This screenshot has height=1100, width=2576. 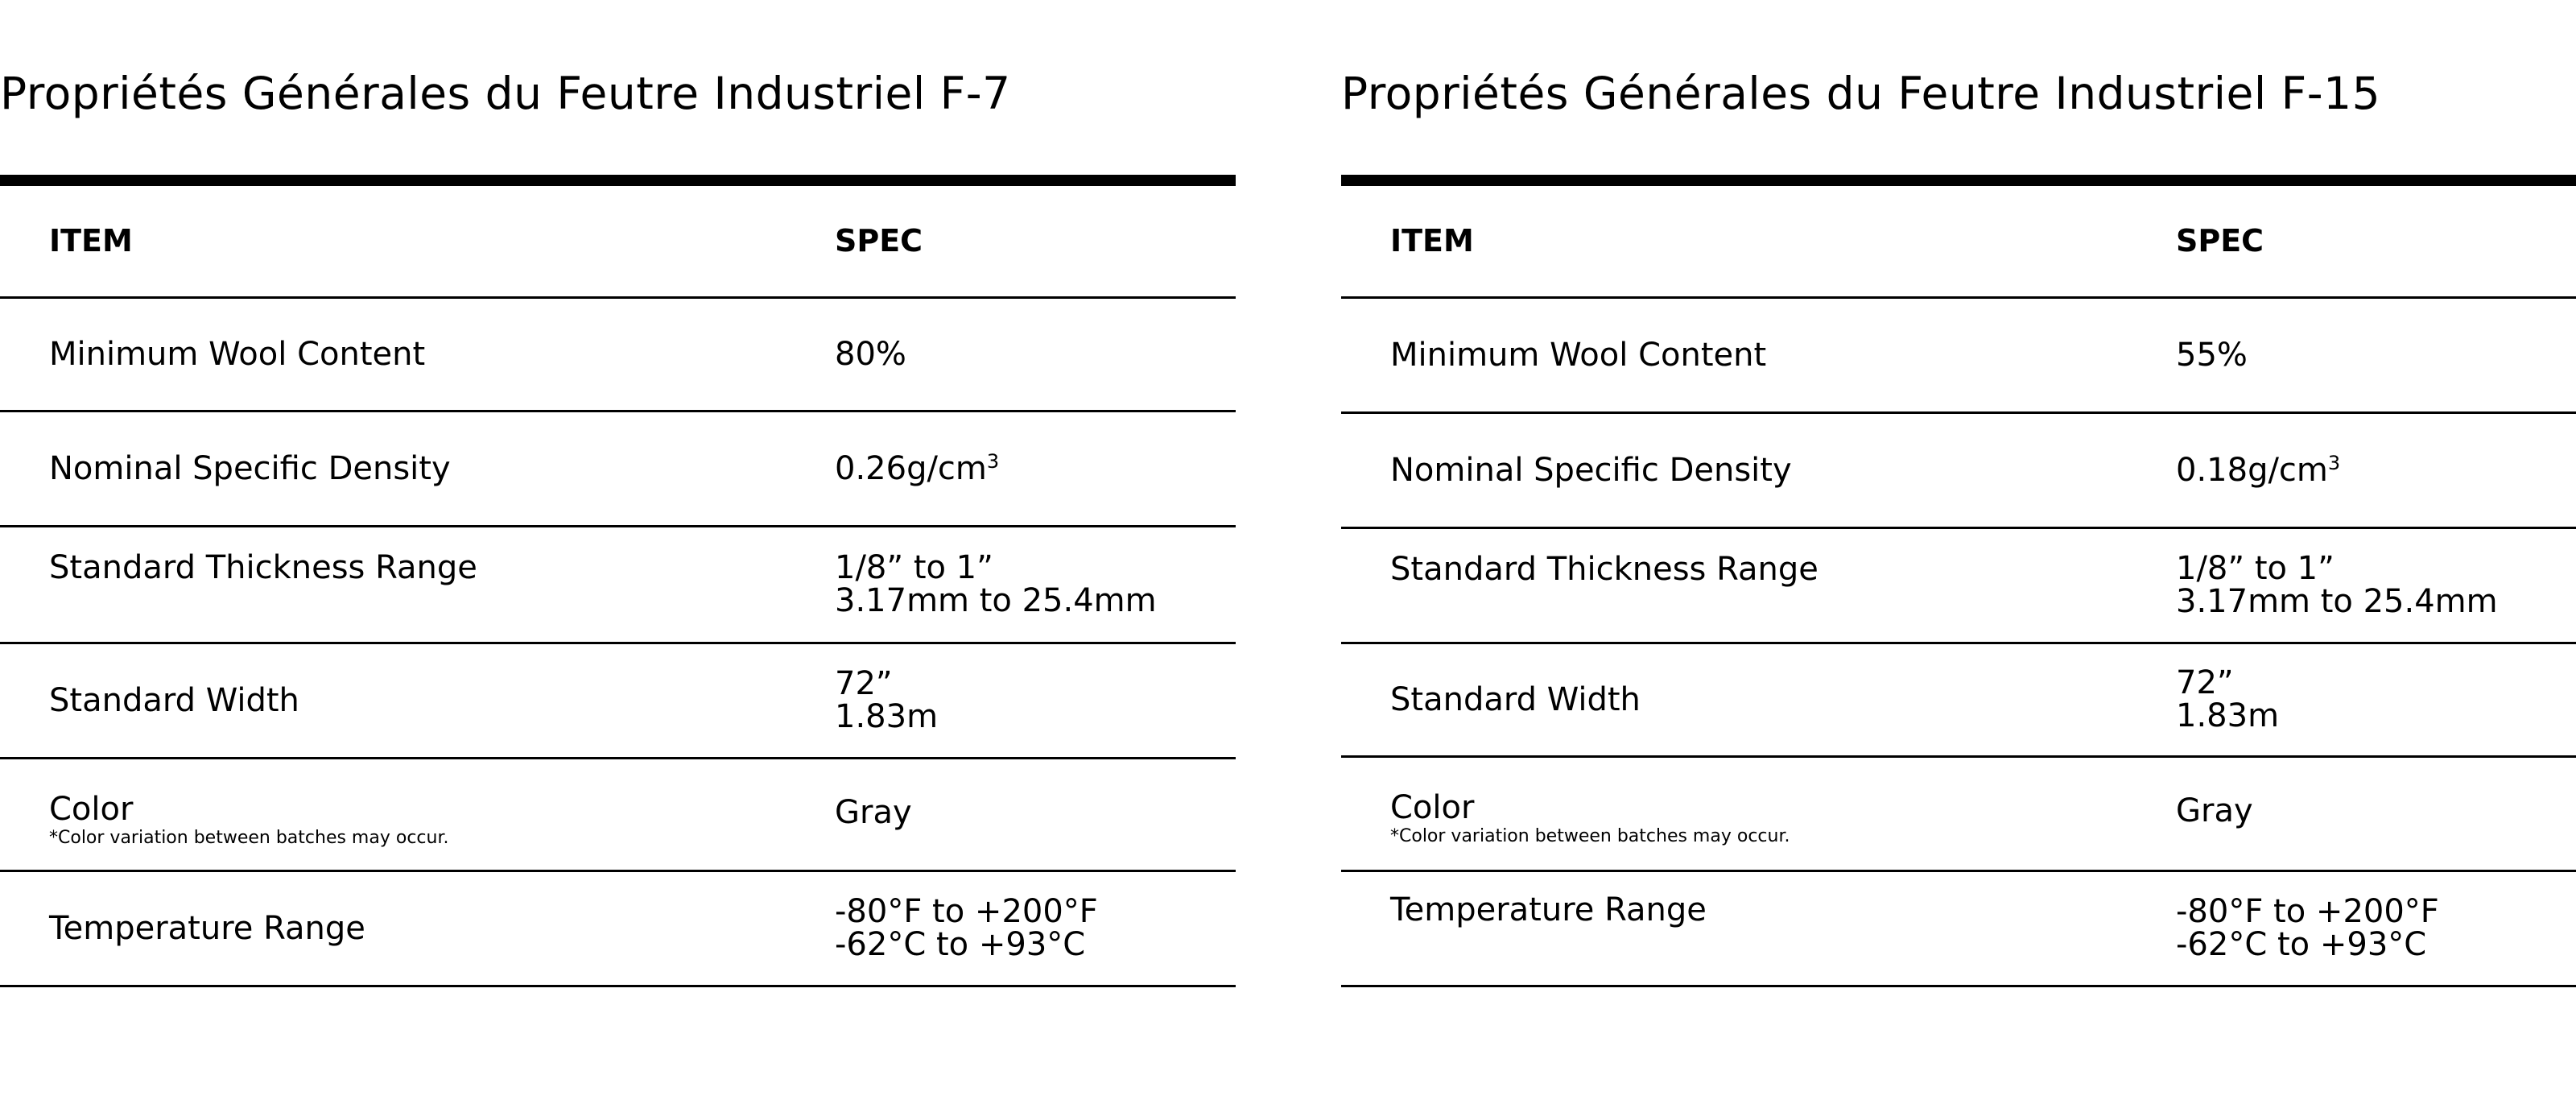 I want to click on spec-text: 0.18g/cm, so click(x=2252, y=470).